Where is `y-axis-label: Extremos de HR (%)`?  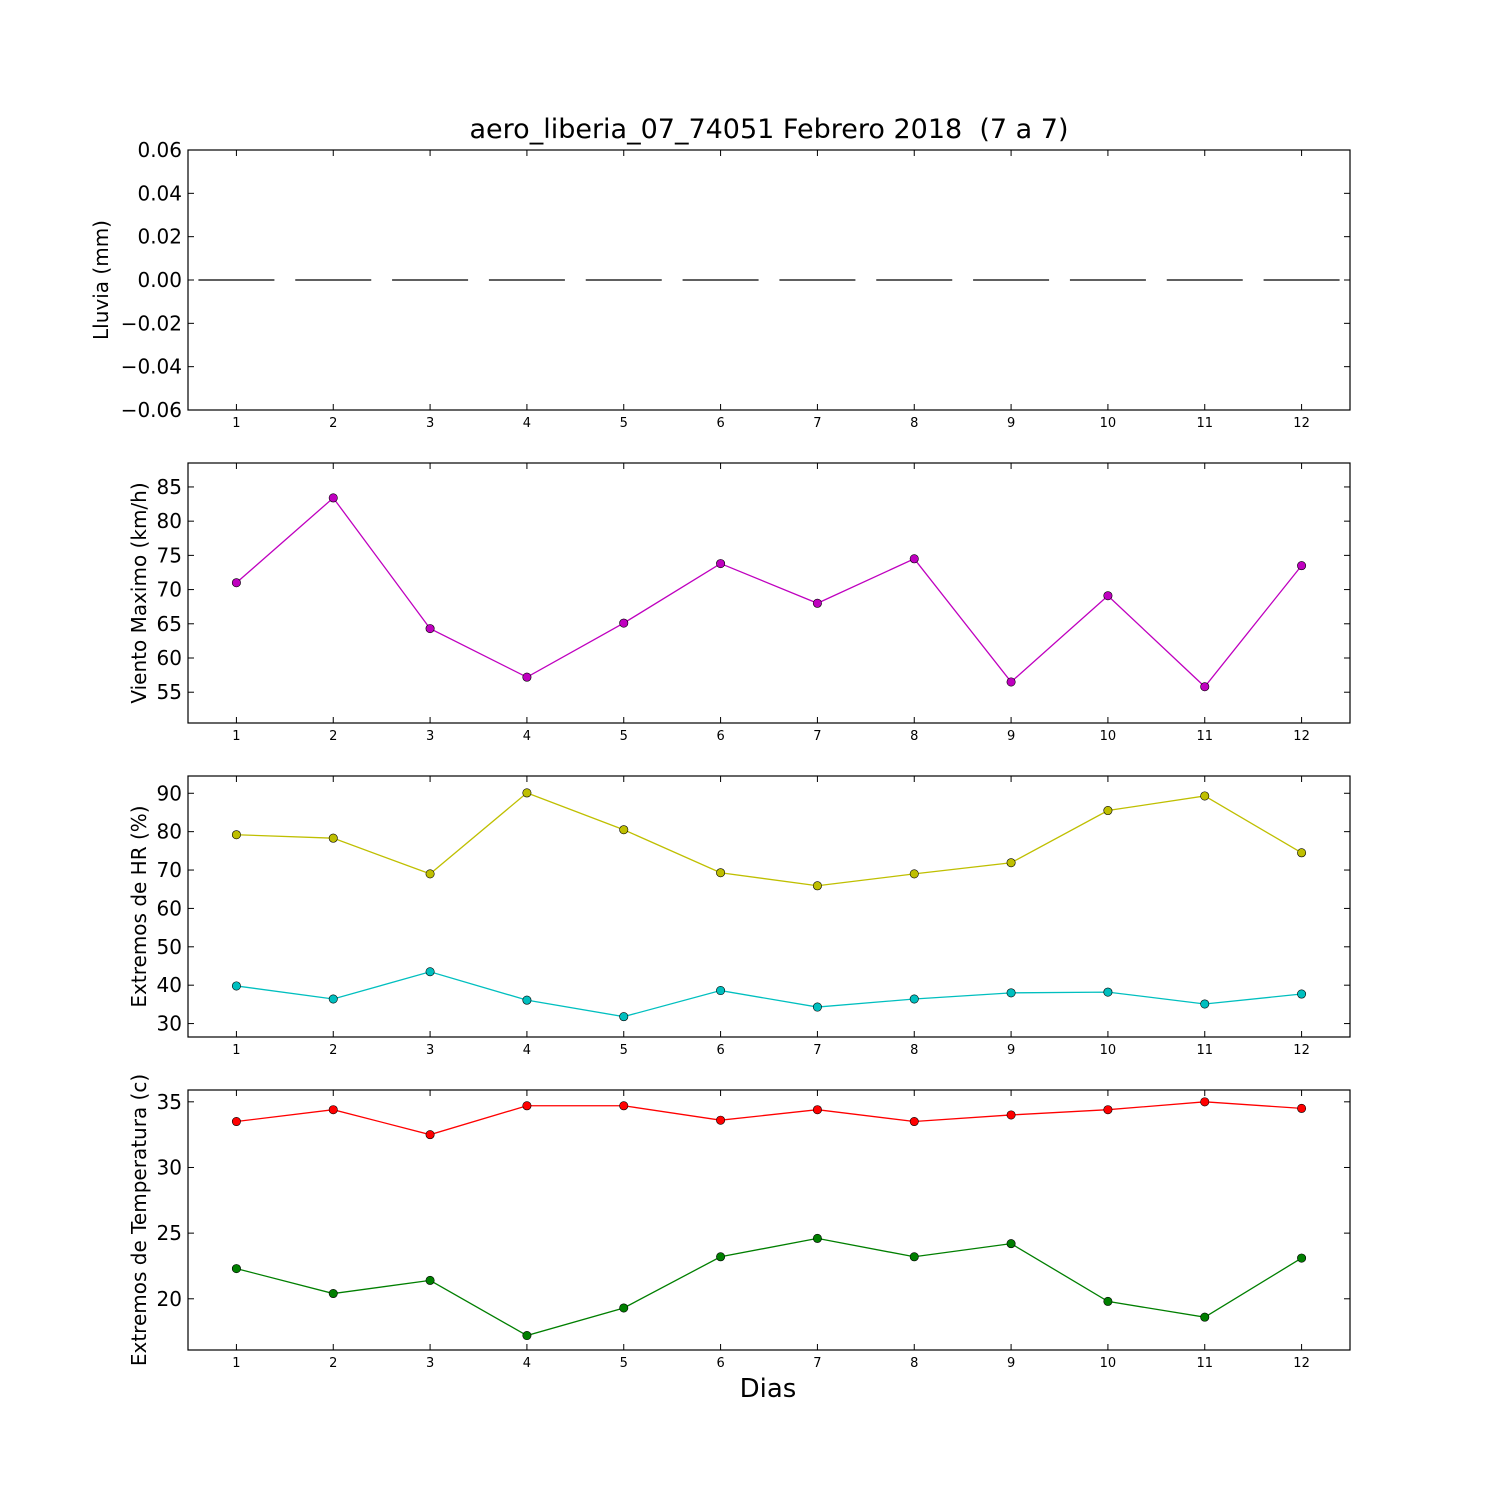 y-axis-label: Extremos de HR (%) is located at coordinates (139, 906).